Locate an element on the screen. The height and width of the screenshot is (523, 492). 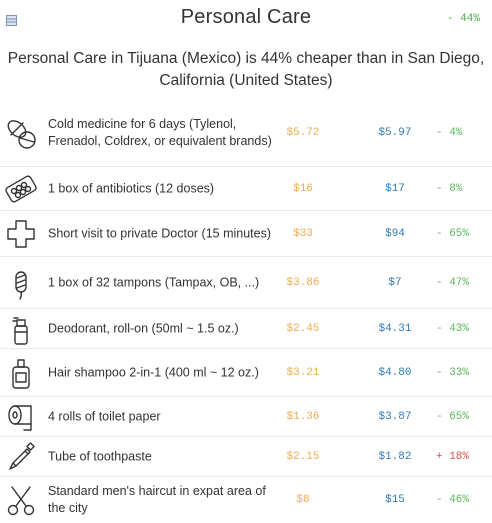
price-tijuana: $33 is located at coordinates (303, 234).